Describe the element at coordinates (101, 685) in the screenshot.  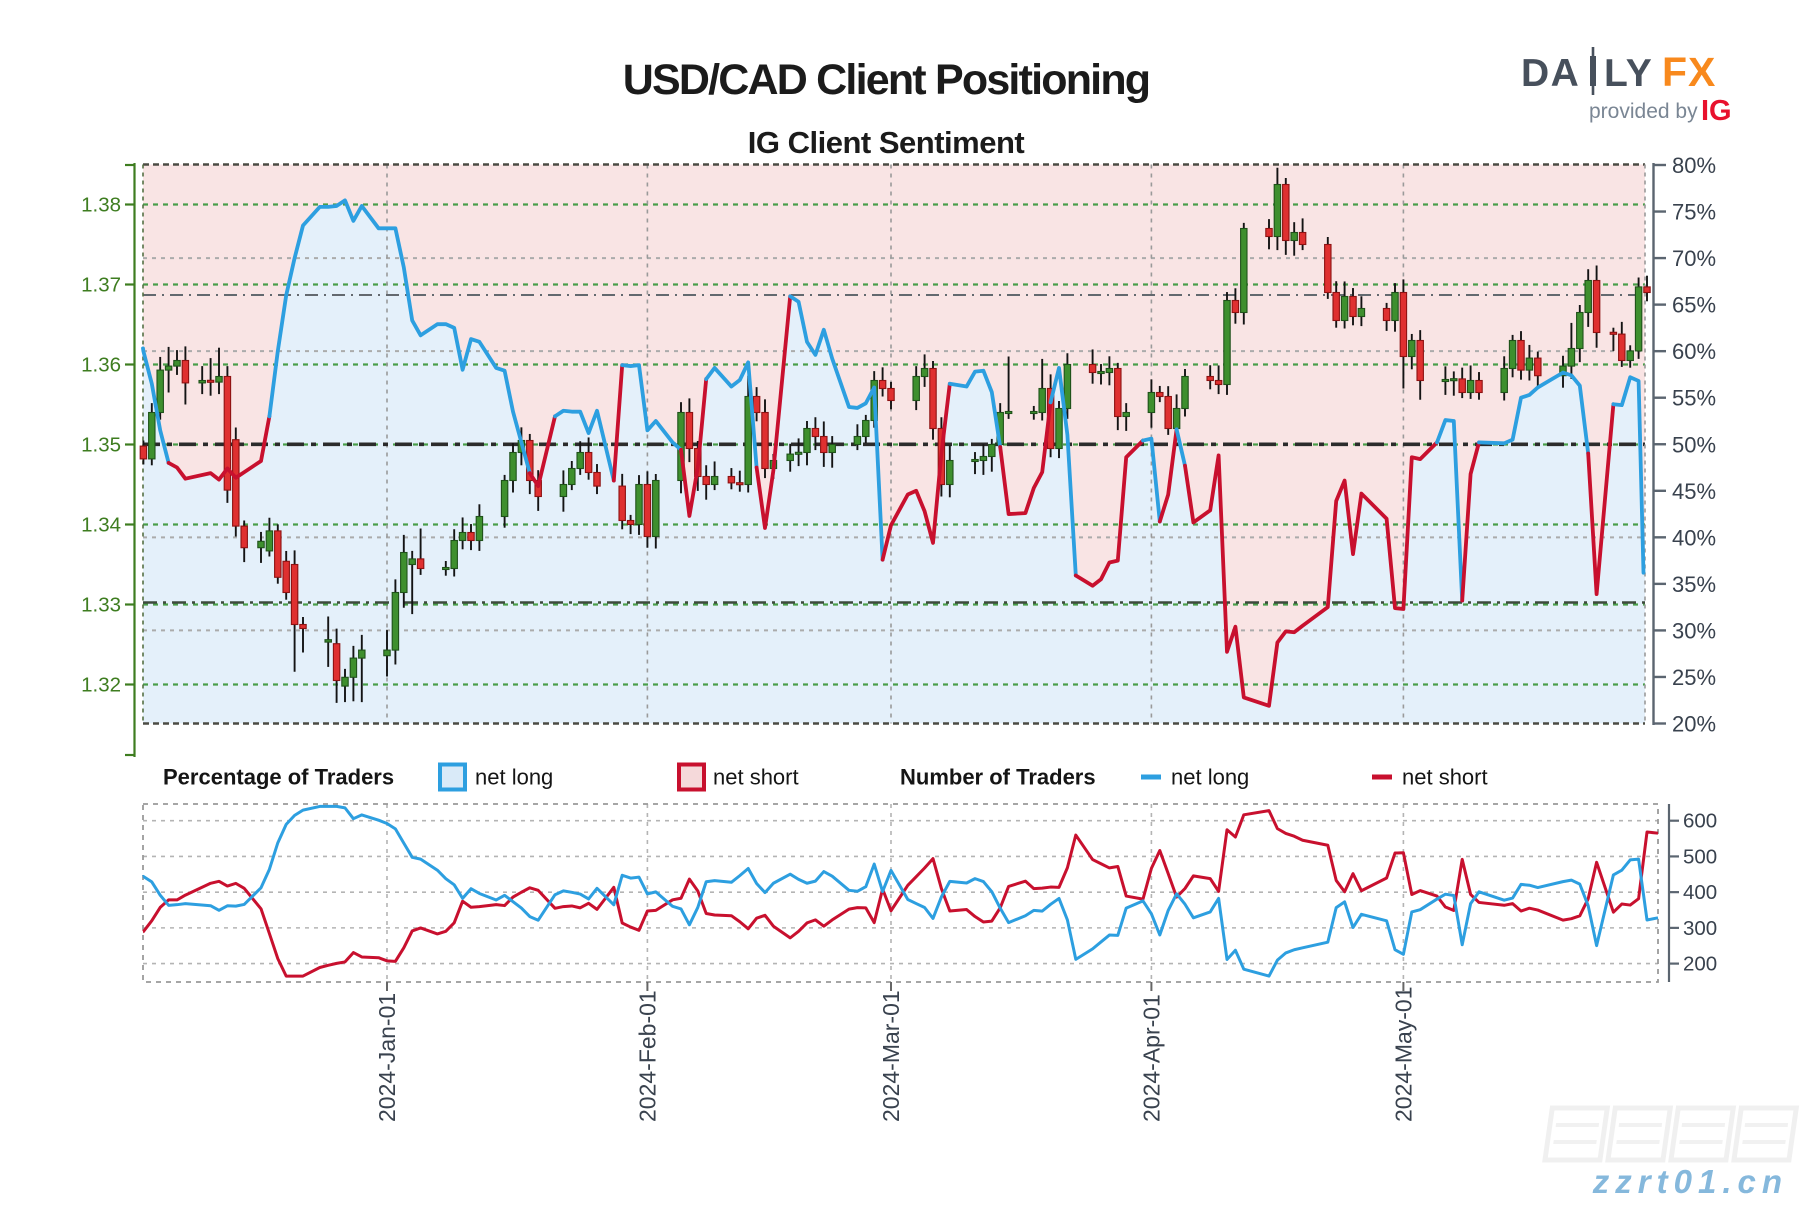
I see `svg-text: 1.32` at that location.